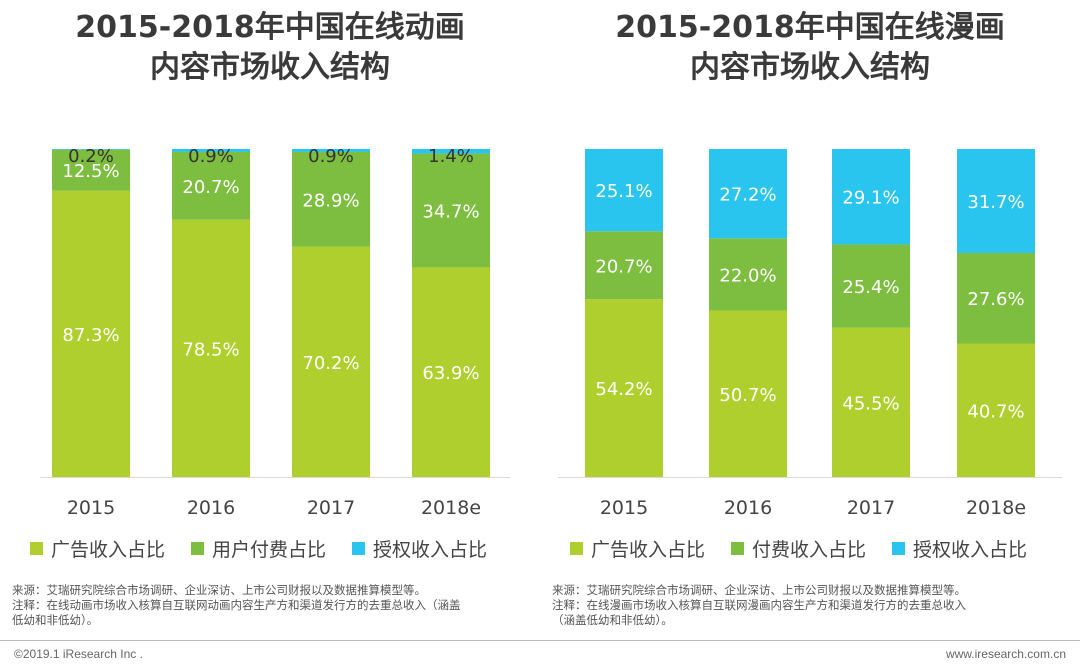 Image resolution: width=1080 pixels, height=670 pixels. Describe the element at coordinates (810, 27) in the screenshot. I see `chart-title-line1: 2015-2018年中国在线漫画` at that location.